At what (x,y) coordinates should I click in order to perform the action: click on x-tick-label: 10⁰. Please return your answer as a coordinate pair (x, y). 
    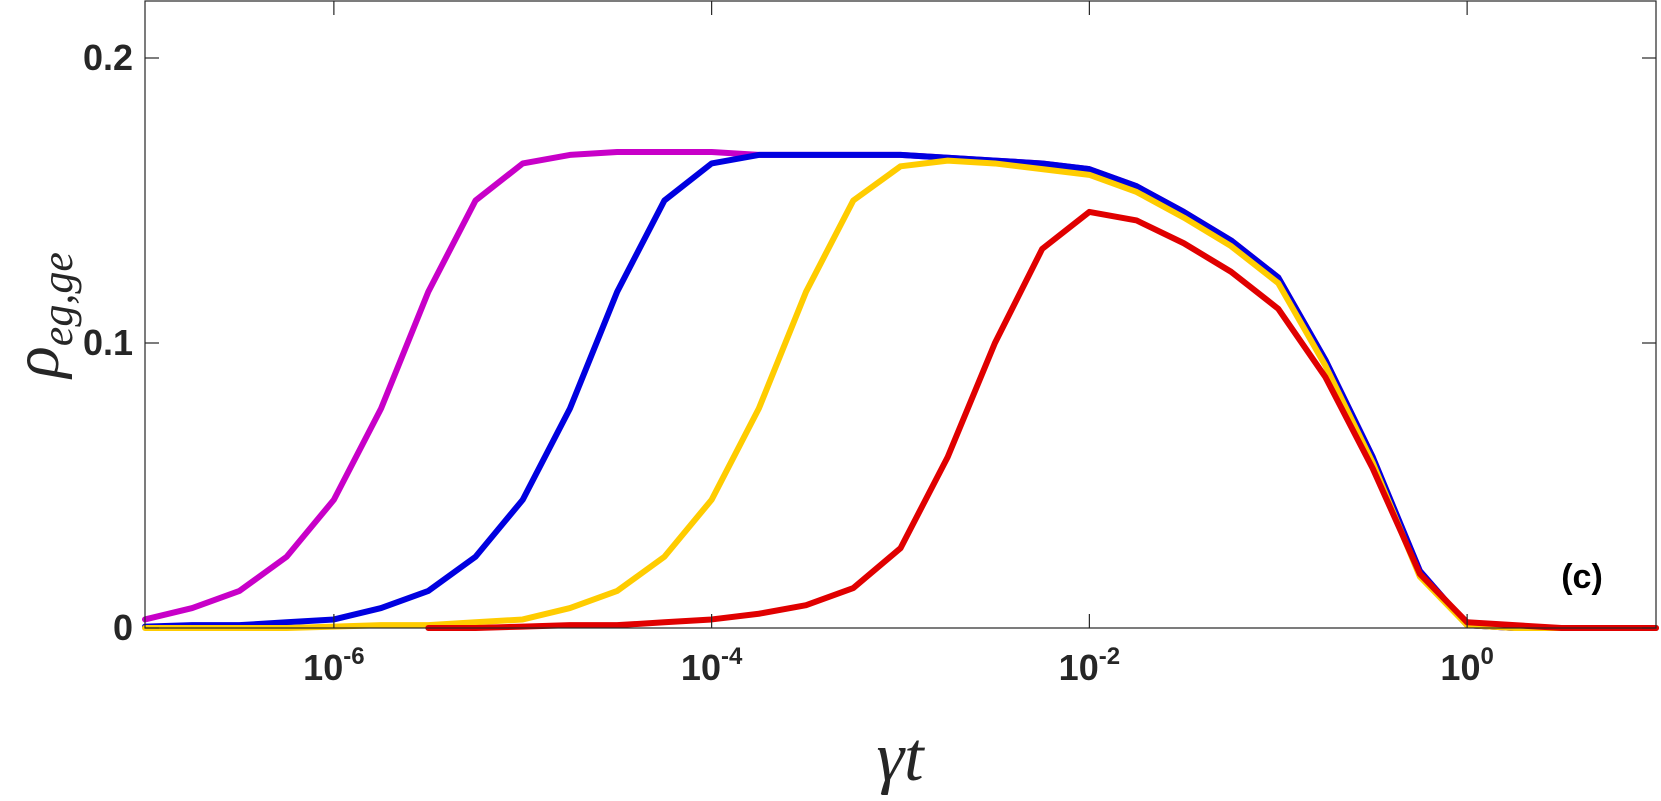
    Looking at the image, I should click on (1466, 665).